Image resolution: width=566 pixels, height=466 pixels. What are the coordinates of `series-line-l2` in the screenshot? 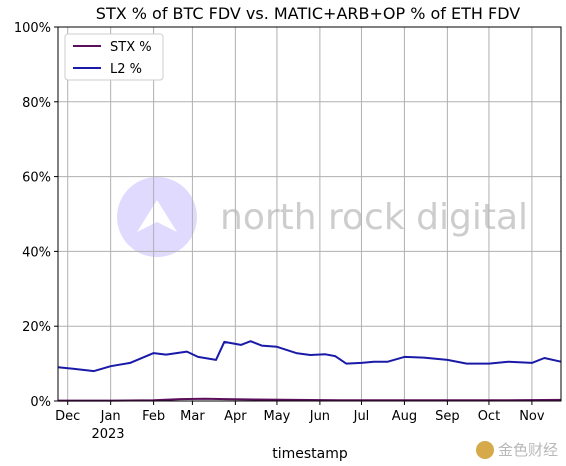 It's located at (309, 356).